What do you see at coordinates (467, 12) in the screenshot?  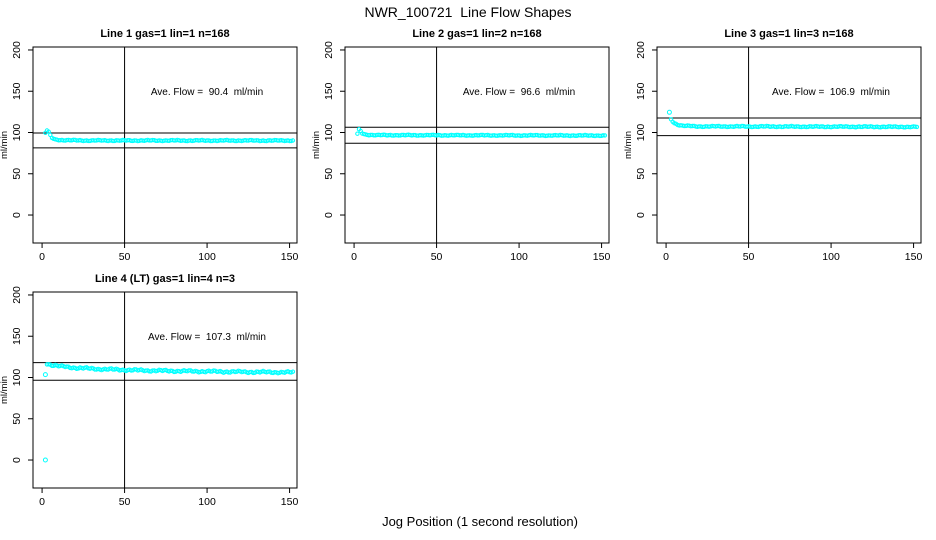 I see `page-title: NWR_100721 Line Flow Shapes` at bounding box center [467, 12].